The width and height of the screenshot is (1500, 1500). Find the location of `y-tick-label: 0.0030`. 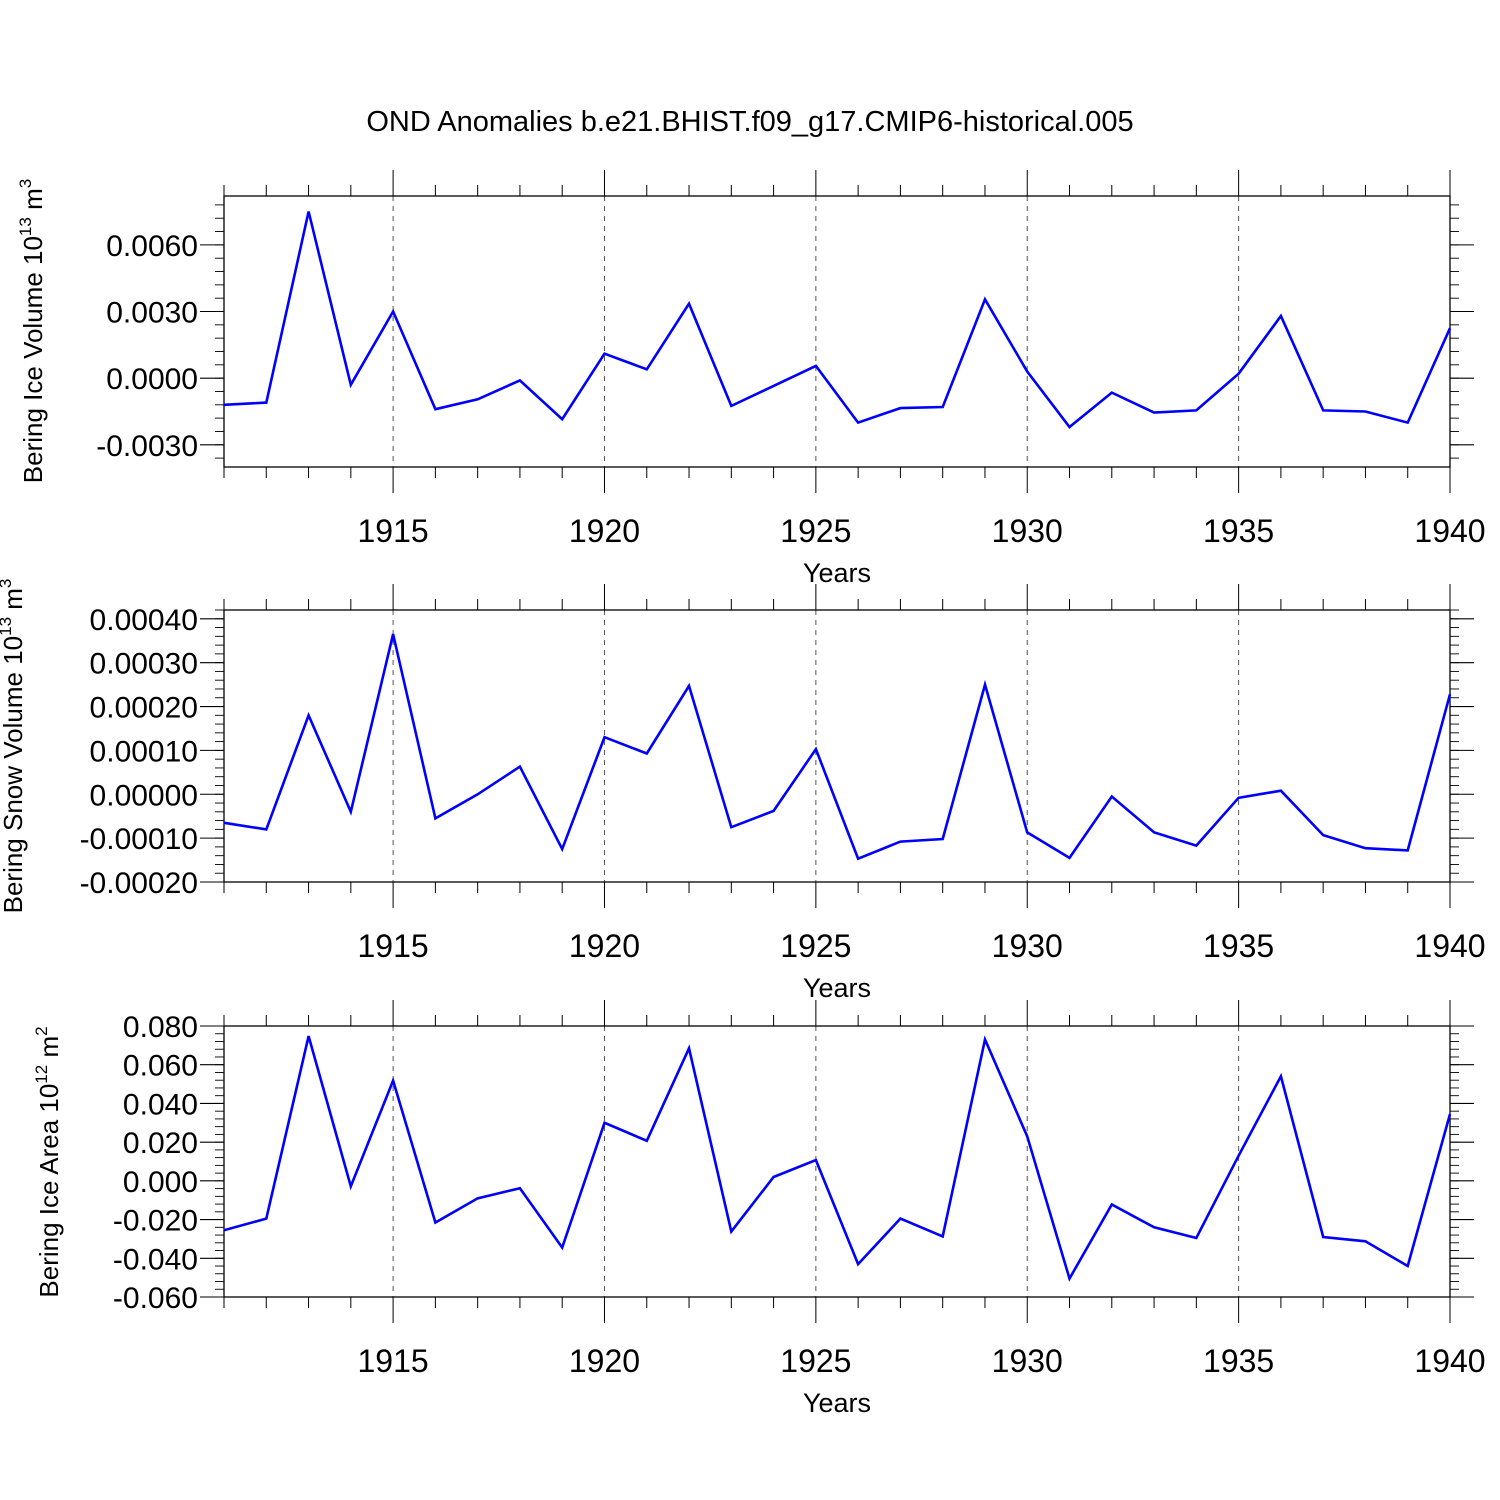

y-tick-label: 0.0030 is located at coordinates (152, 313).